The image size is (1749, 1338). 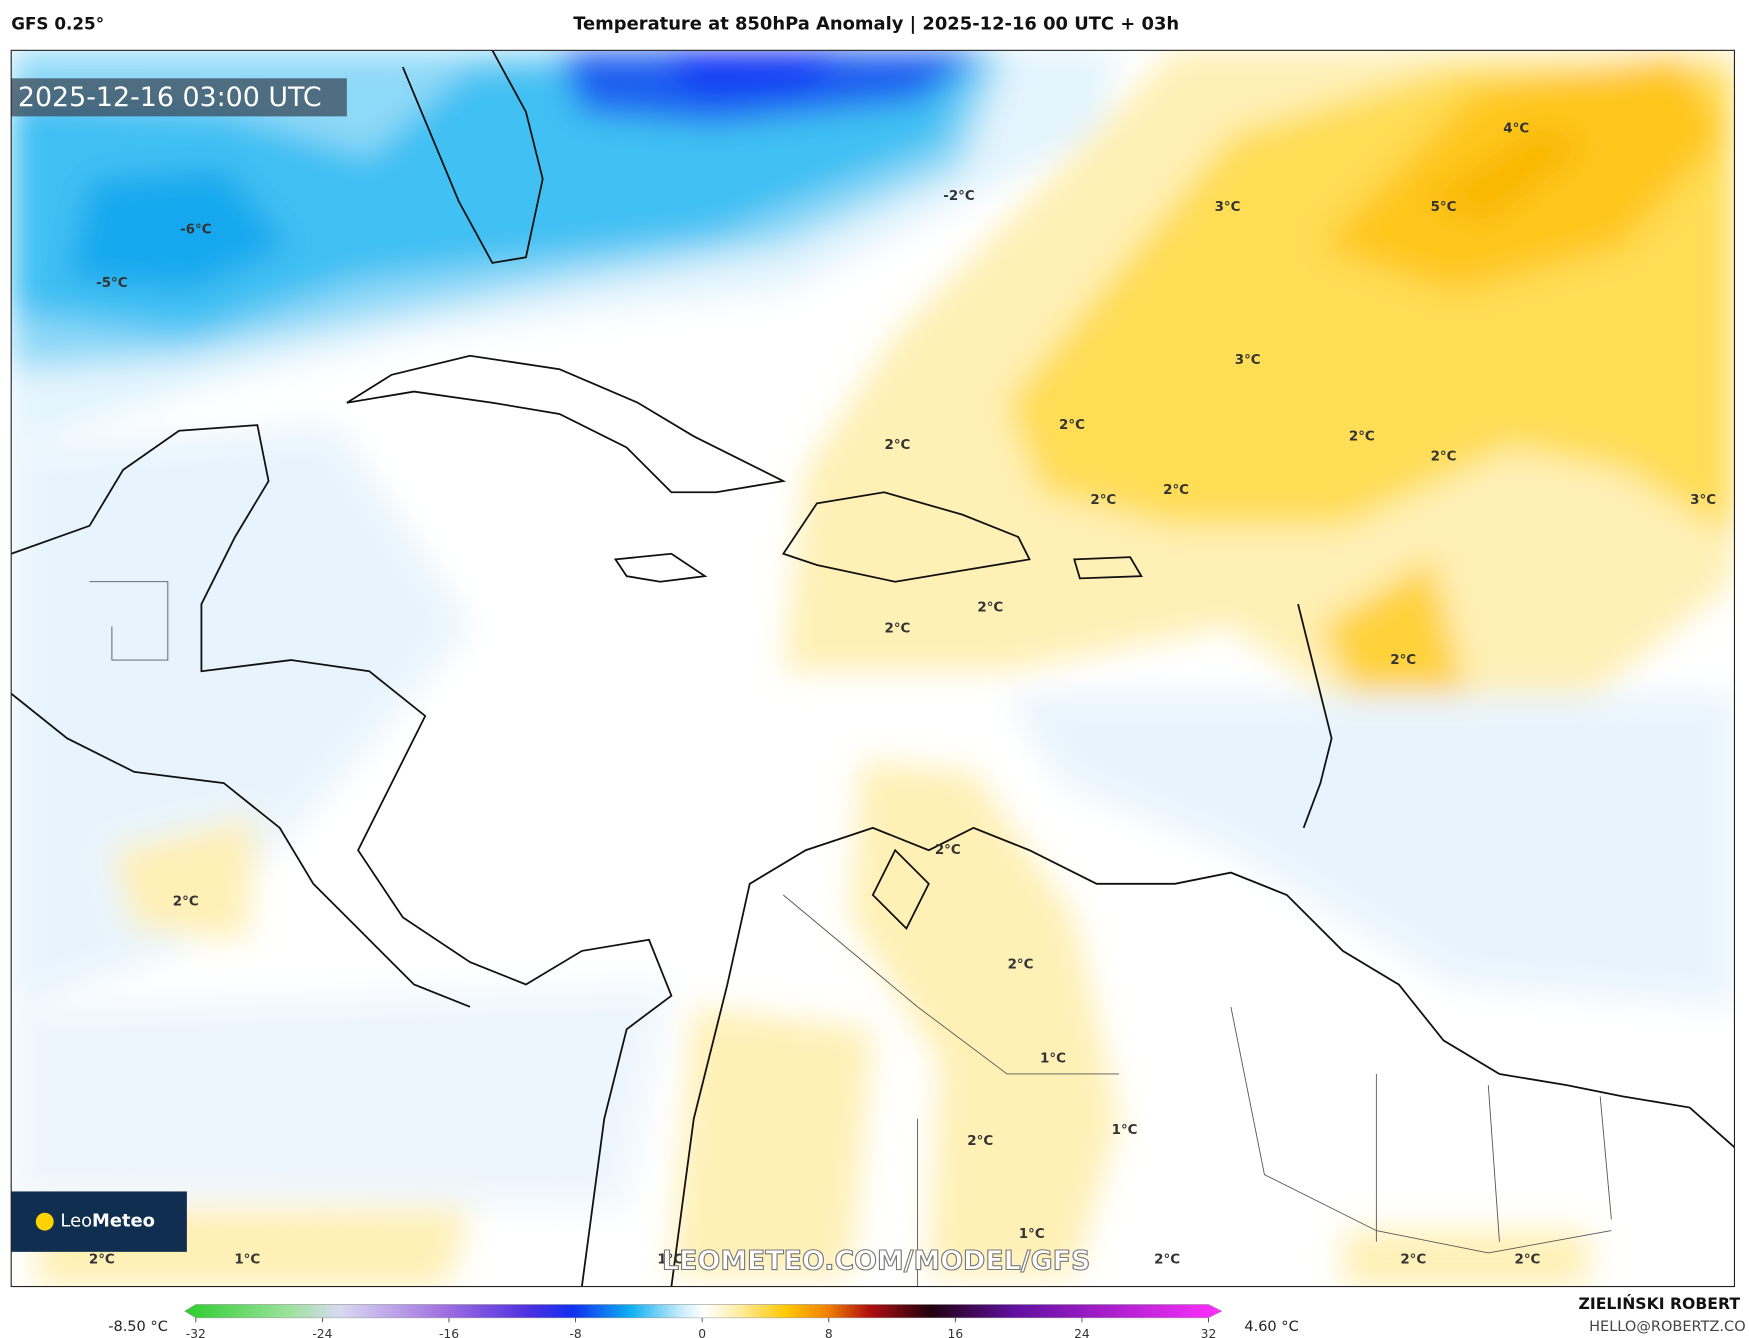 What do you see at coordinates (958, 196) in the screenshot?
I see `contour-label: -2°C` at bounding box center [958, 196].